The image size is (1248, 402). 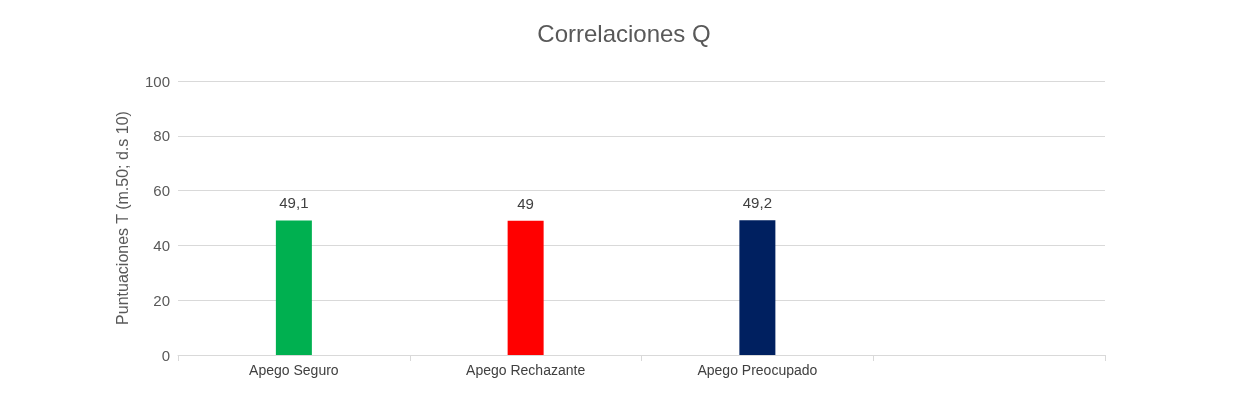 What do you see at coordinates (161, 300) in the screenshot?
I see `y-tick-label: 20` at bounding box center [161, 300].